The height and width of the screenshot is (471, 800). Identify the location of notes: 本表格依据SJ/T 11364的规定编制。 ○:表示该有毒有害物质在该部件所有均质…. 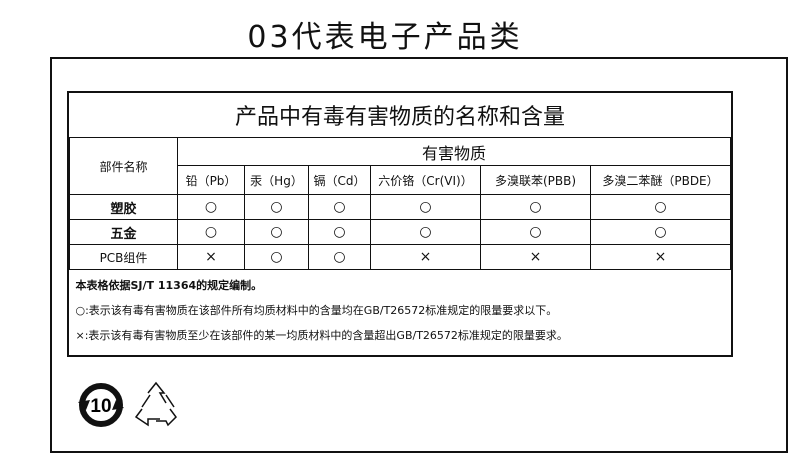
(400, 312).